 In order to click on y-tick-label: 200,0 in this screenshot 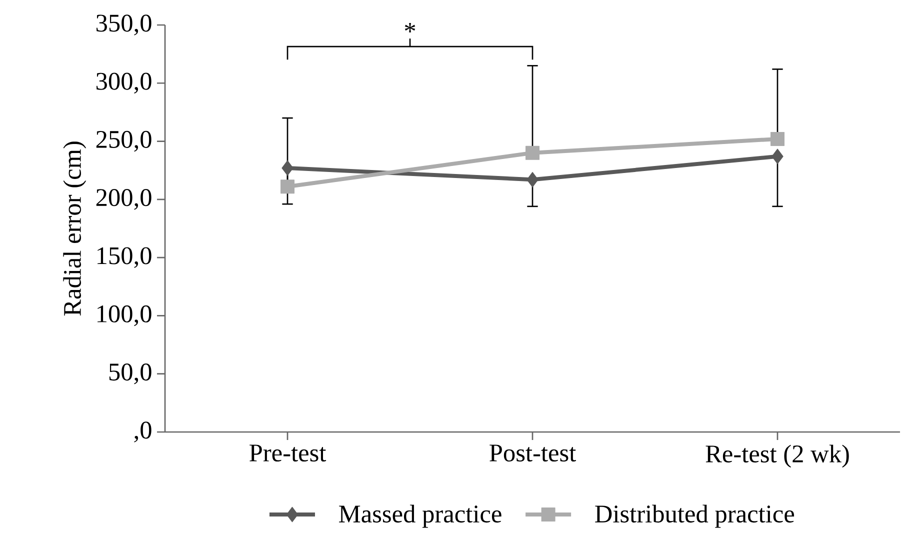, I will do `click(124, 199)`.